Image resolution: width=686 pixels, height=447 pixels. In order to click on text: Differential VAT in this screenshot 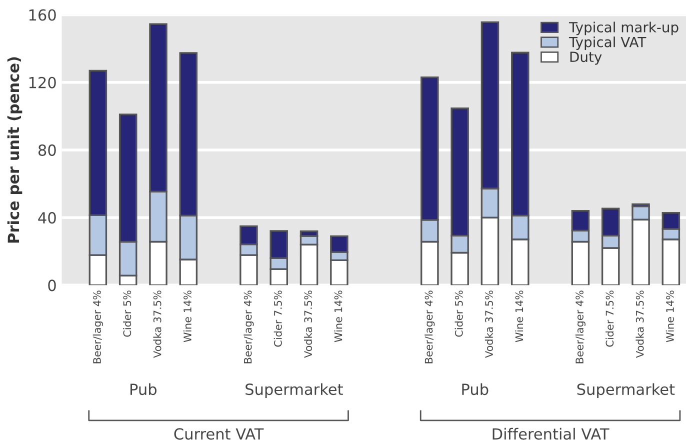, I will do `click(551, 434)`.